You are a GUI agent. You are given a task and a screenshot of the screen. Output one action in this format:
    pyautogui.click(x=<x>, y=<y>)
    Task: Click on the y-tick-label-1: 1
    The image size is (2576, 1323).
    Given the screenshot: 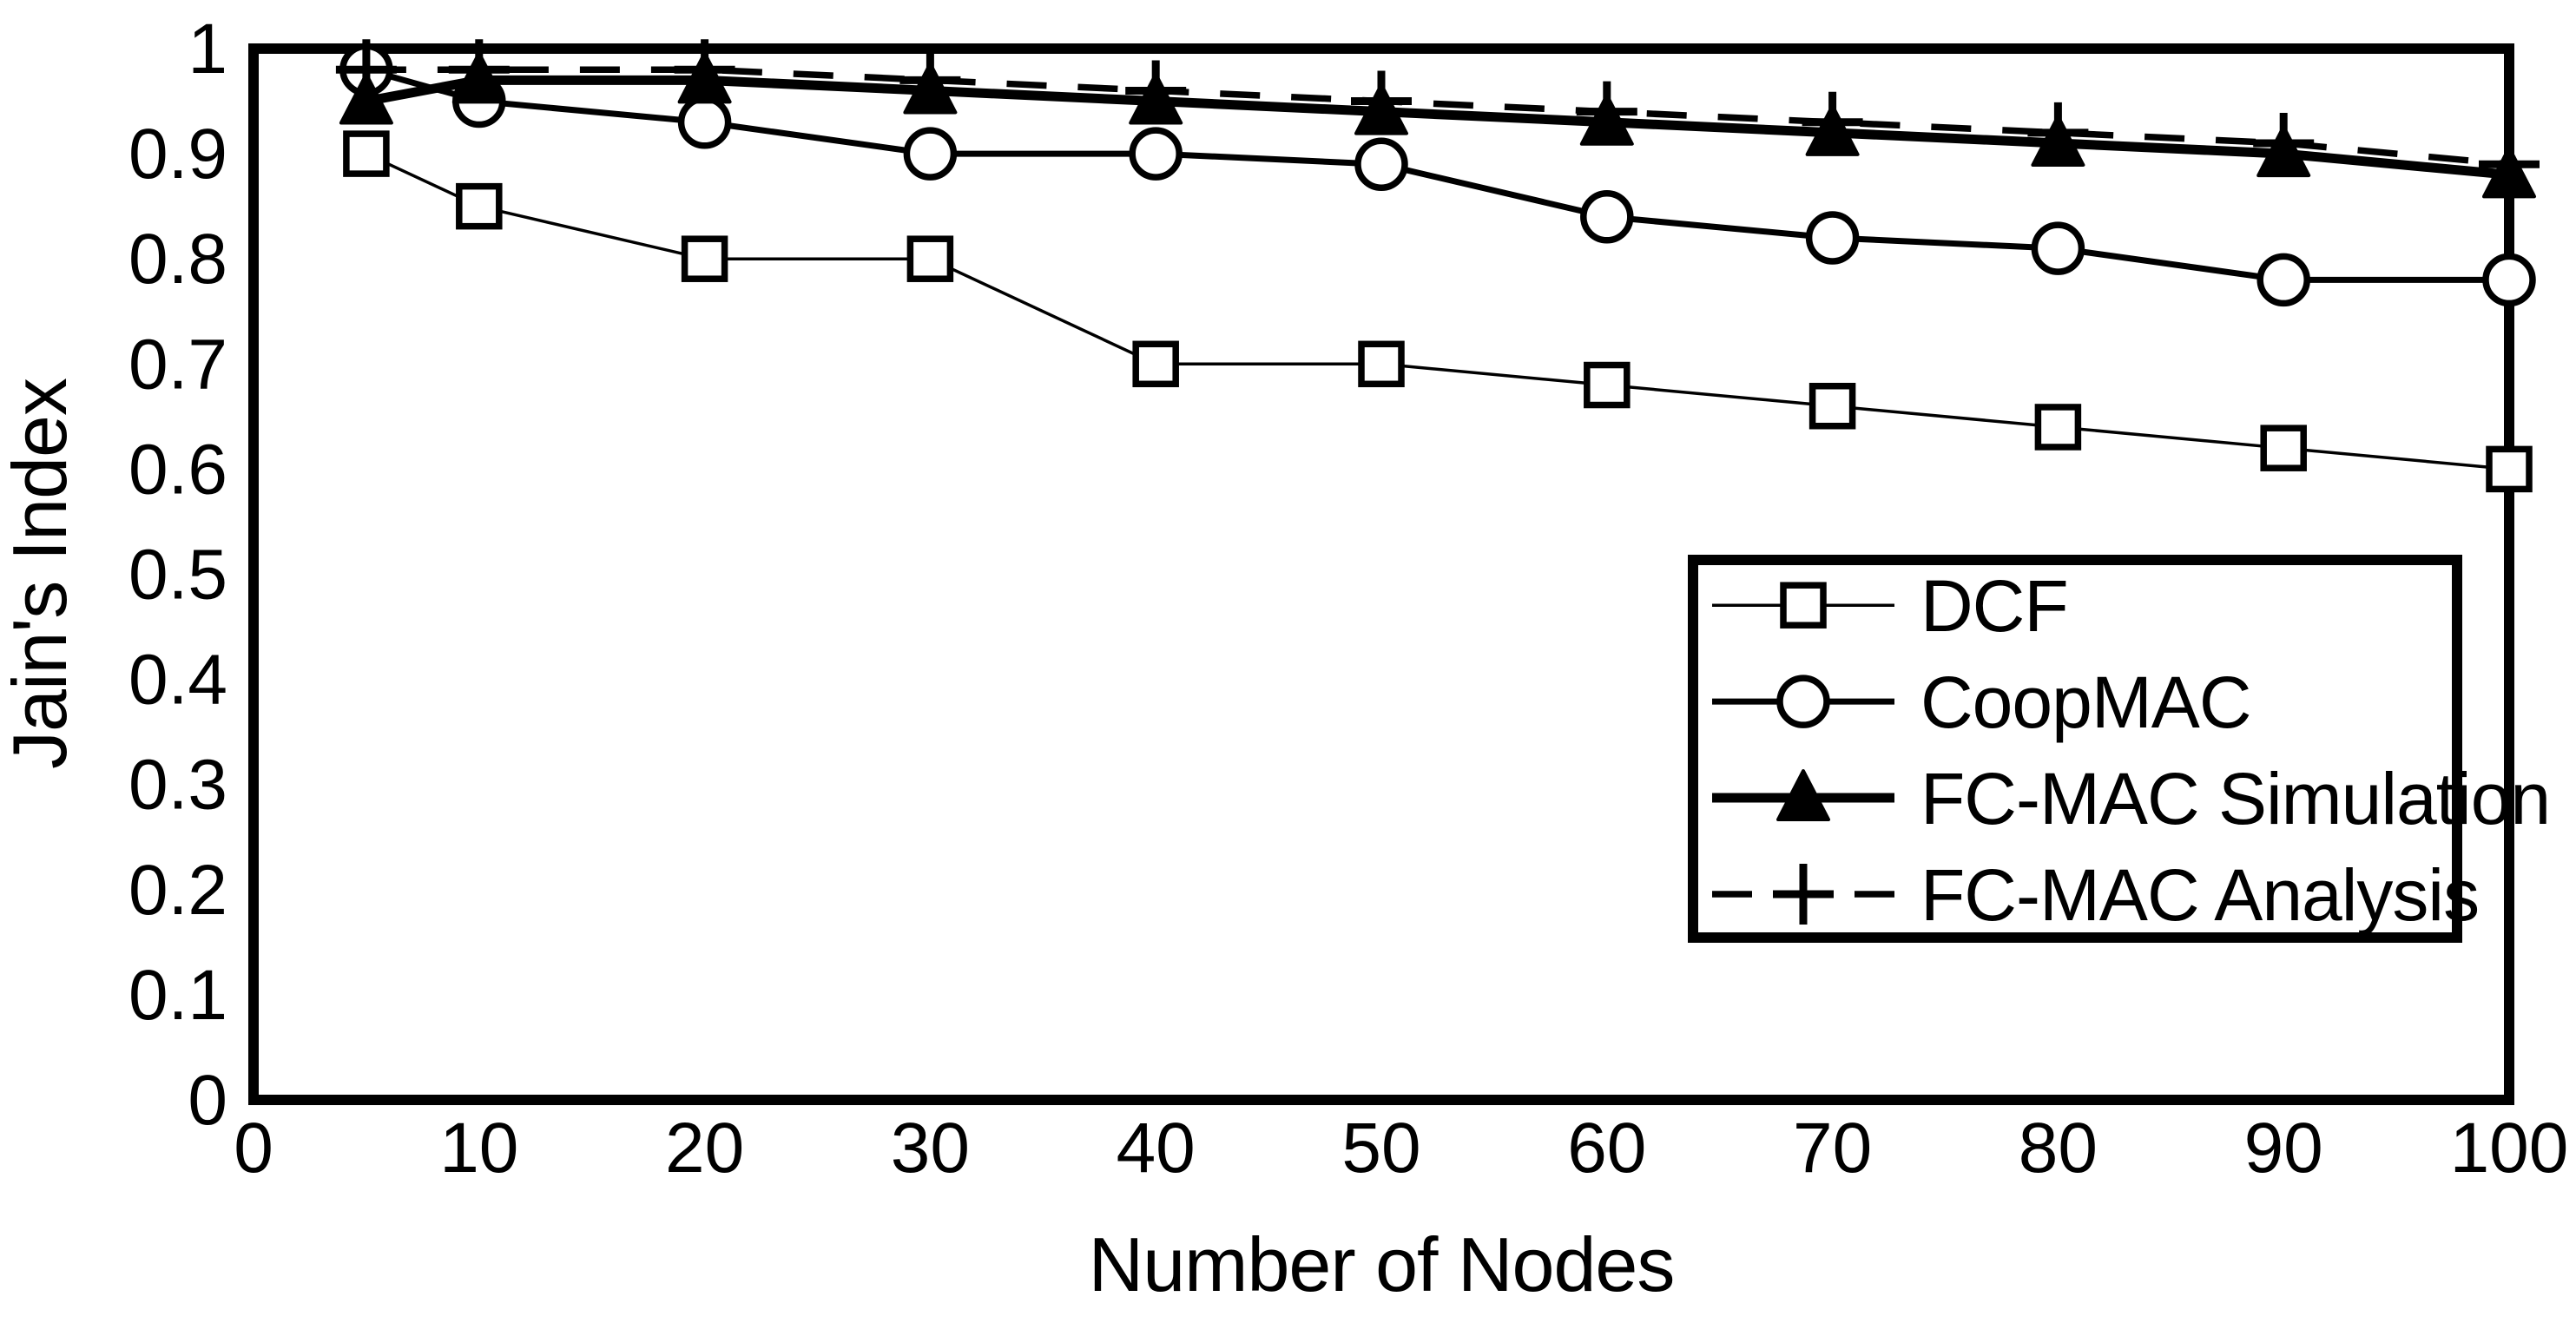 What is the action you would take?
    pyautogui.click(x=207, y=49)
    